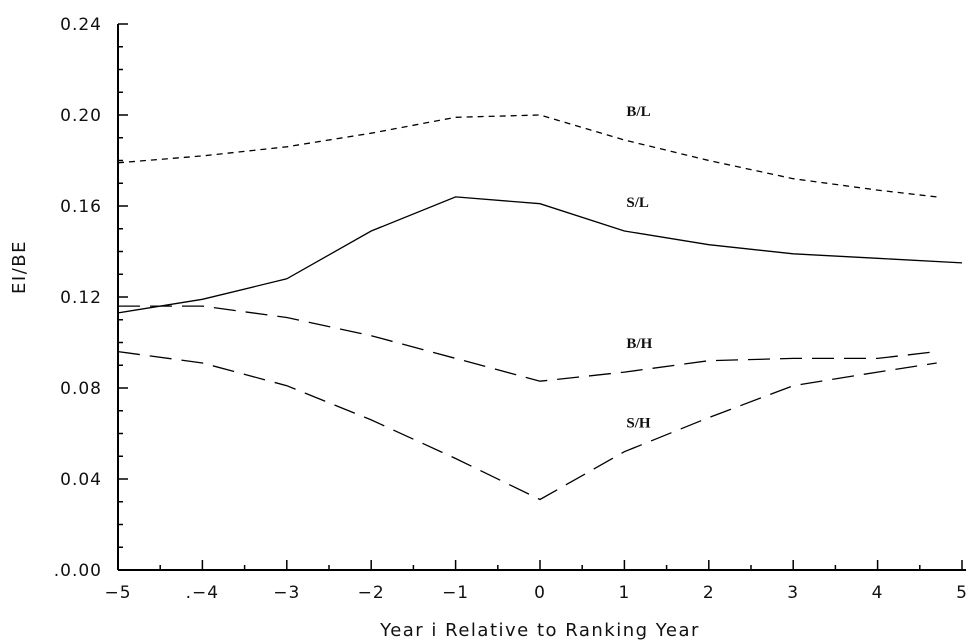 The width and height of the screenshot is (968, 642). What do you see at coordinates (371, 593) in the screenshot?
I see `x-tick-label: −2` at bounding box center [371, 593].